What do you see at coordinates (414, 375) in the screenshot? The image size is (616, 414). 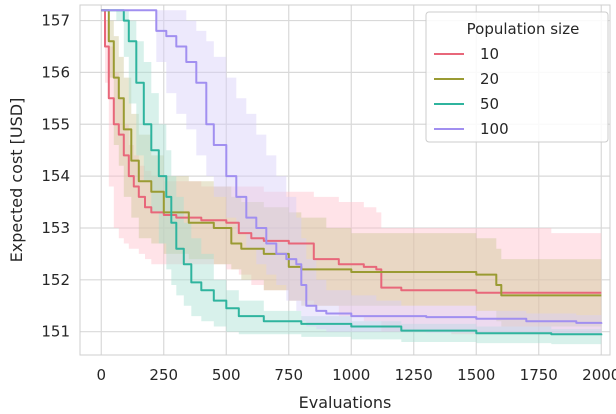 I see `x-tick-label: 1250` at bounding box center [414, 375].